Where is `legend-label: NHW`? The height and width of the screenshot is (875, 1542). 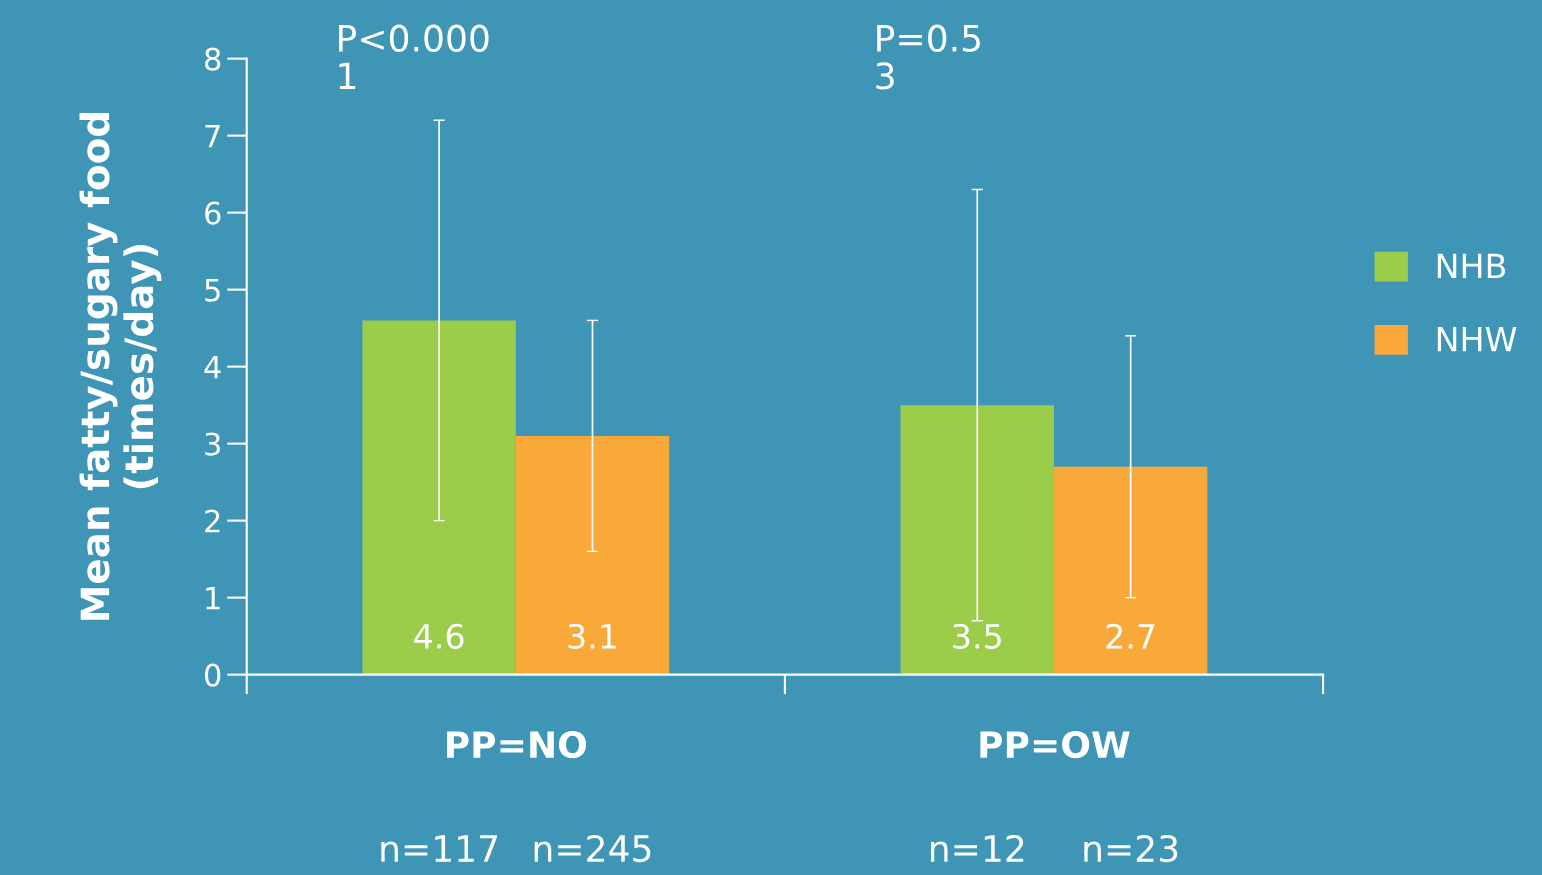
legend-label: NHW is located at coordinates (1477, 339).